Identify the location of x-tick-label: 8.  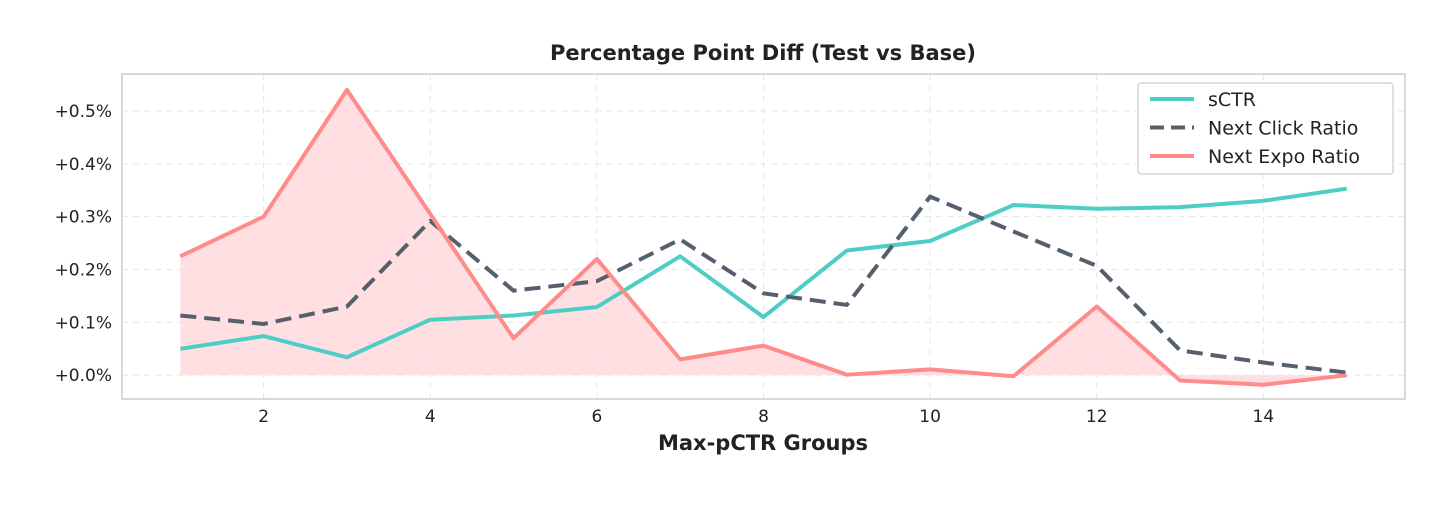
(763, 417).